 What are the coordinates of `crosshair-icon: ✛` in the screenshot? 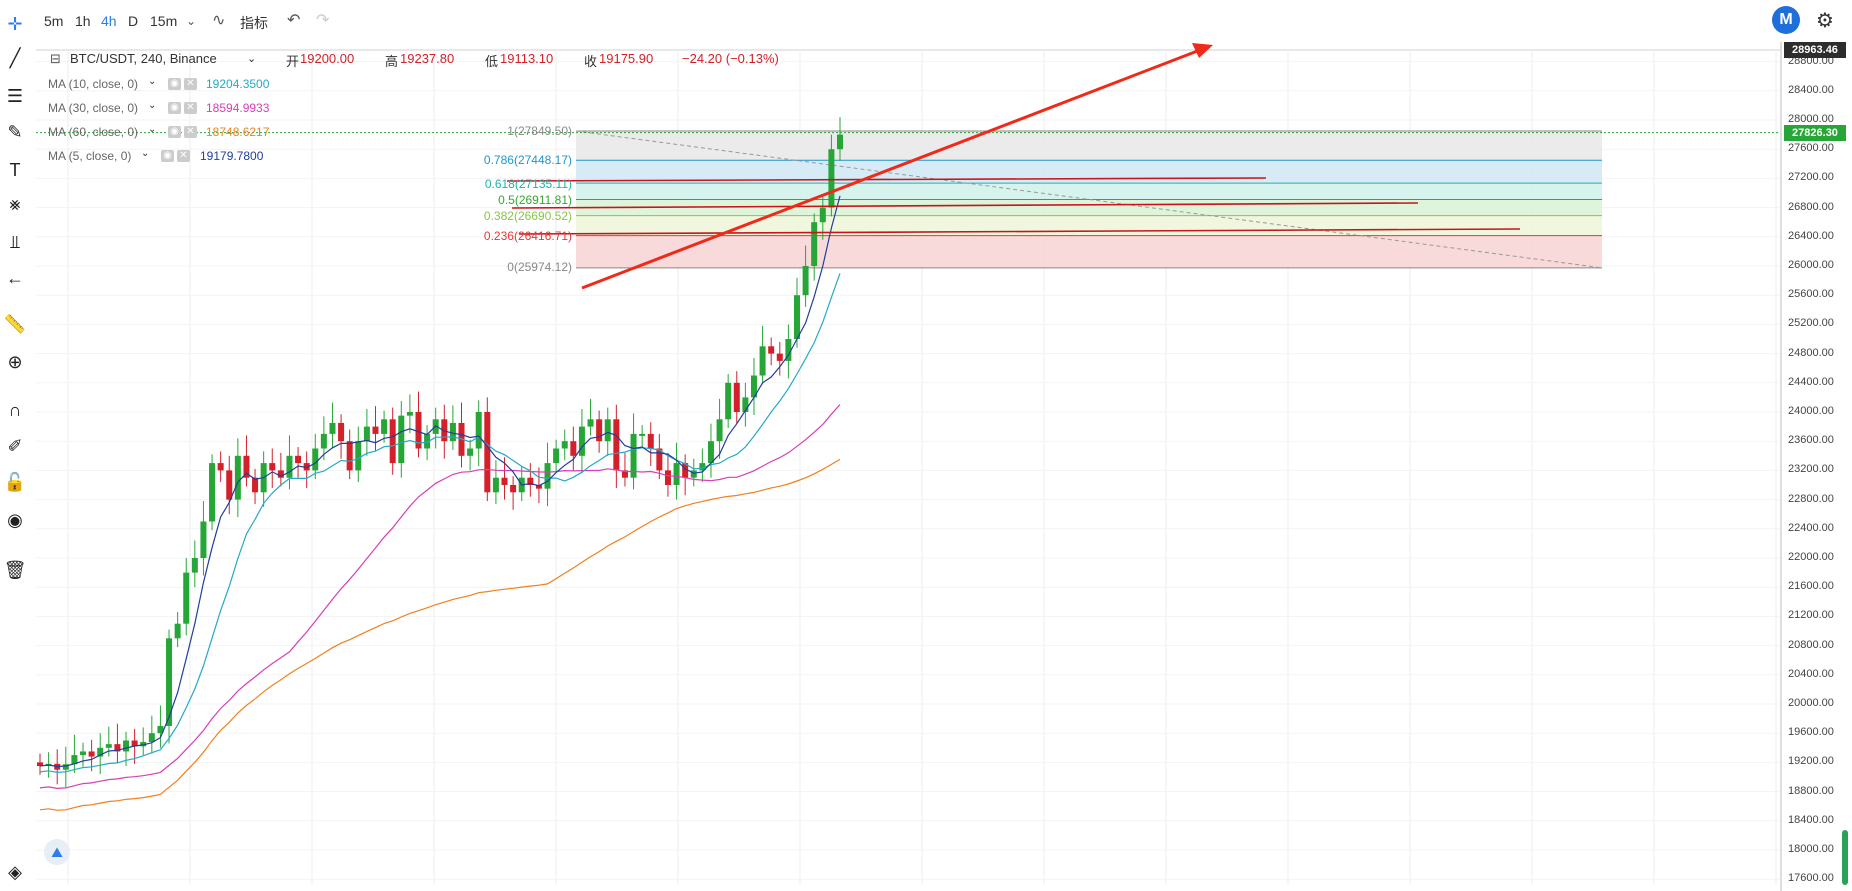 It's located at (15, 24).